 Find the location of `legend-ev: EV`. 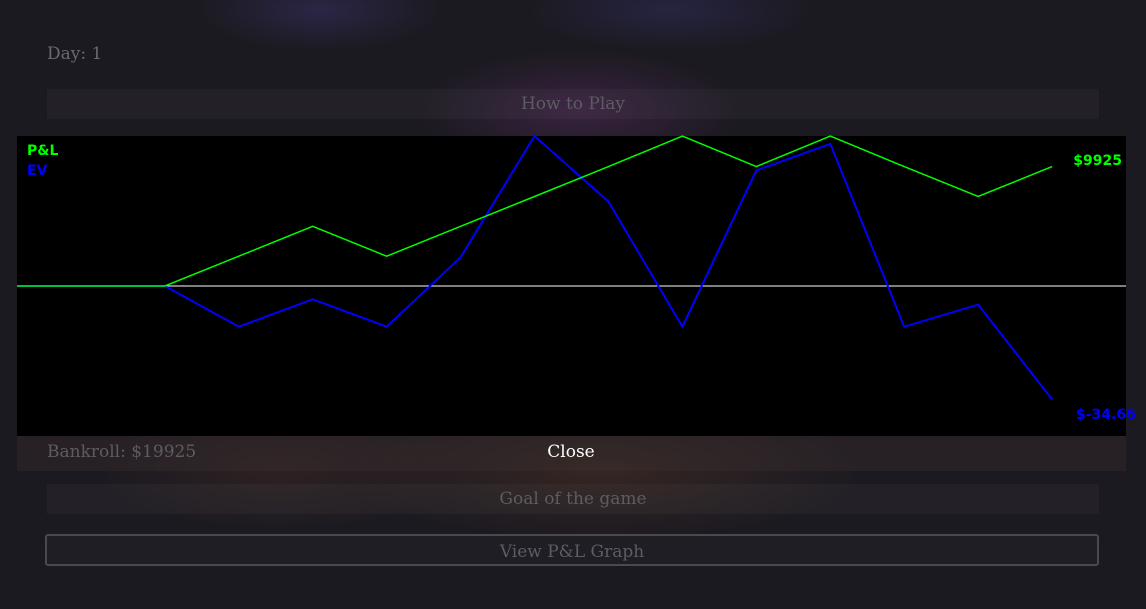

legend-ev: EV is located at coordinates (37, 171).